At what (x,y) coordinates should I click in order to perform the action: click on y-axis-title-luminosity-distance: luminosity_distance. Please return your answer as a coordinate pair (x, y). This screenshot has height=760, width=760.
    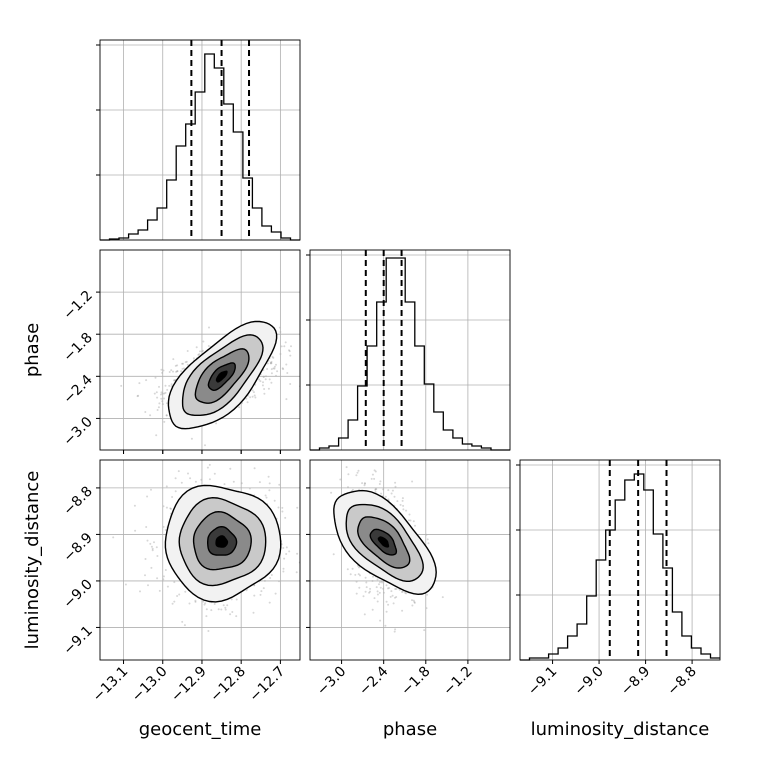
    Looking at the image, I should click on (32, 560).